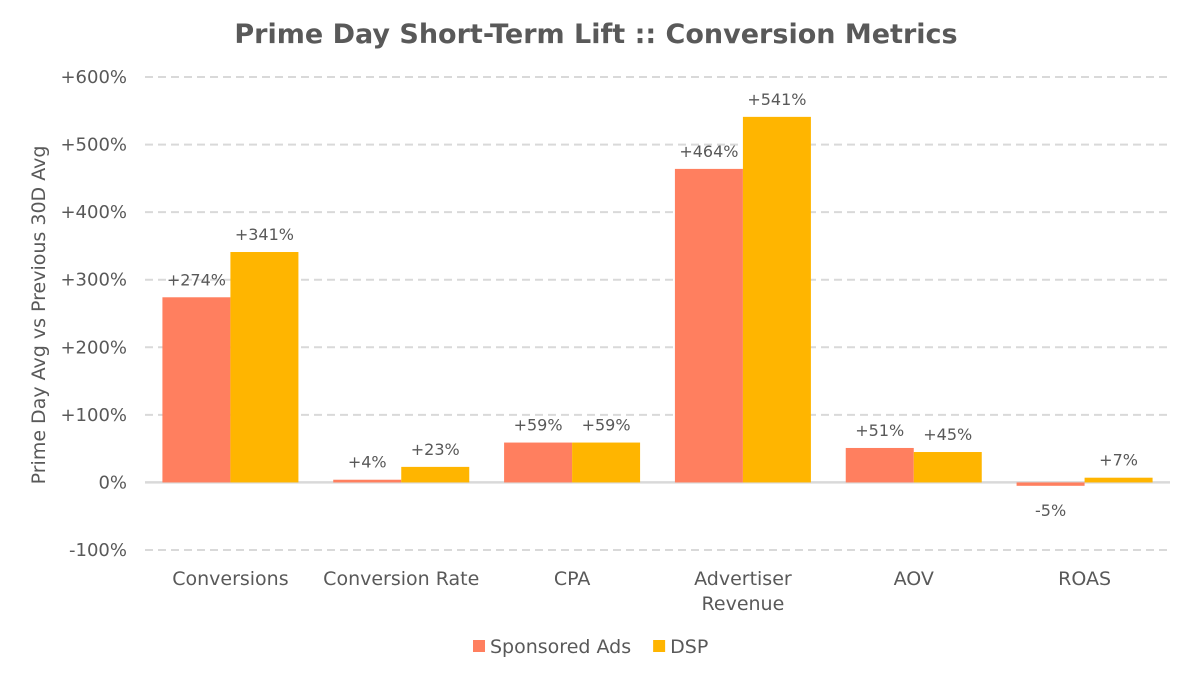 Image resolution: width=1193 pixels, height=679 pixels. Describe the element at coordinates (435, 449) in the screenshot. I see `data-label: +23%` at that location.